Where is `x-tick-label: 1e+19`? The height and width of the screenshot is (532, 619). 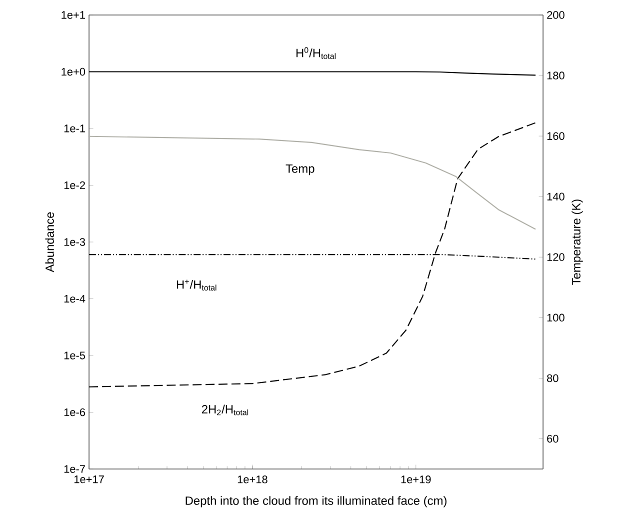
x-tick-label: 1e+19 is located at coordinates (416, 480).